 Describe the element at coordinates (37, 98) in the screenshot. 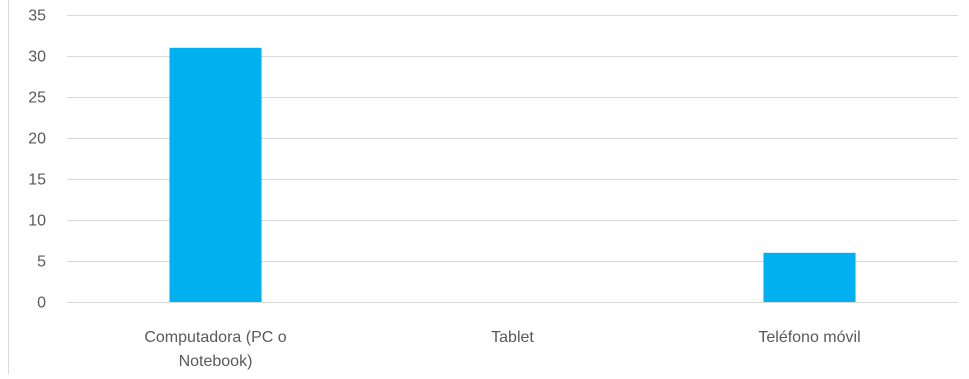

I see `y-tick-label: 25` at that location.